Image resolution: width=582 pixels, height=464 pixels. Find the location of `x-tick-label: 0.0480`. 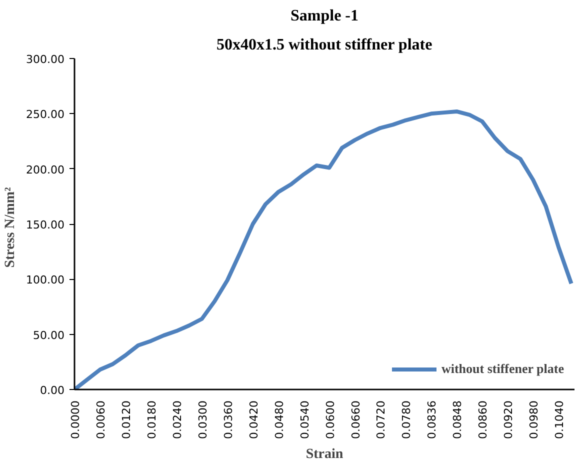

x-tick-label: 0.0480 is located at coordinates (279, 419).